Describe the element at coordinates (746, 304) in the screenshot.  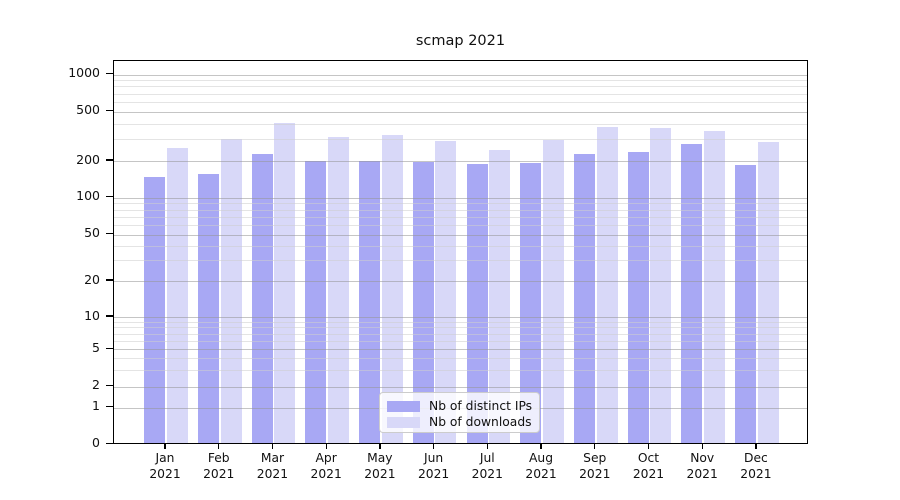
I see `bar-nb-of-distinct-ips-dec-2021` at that location.